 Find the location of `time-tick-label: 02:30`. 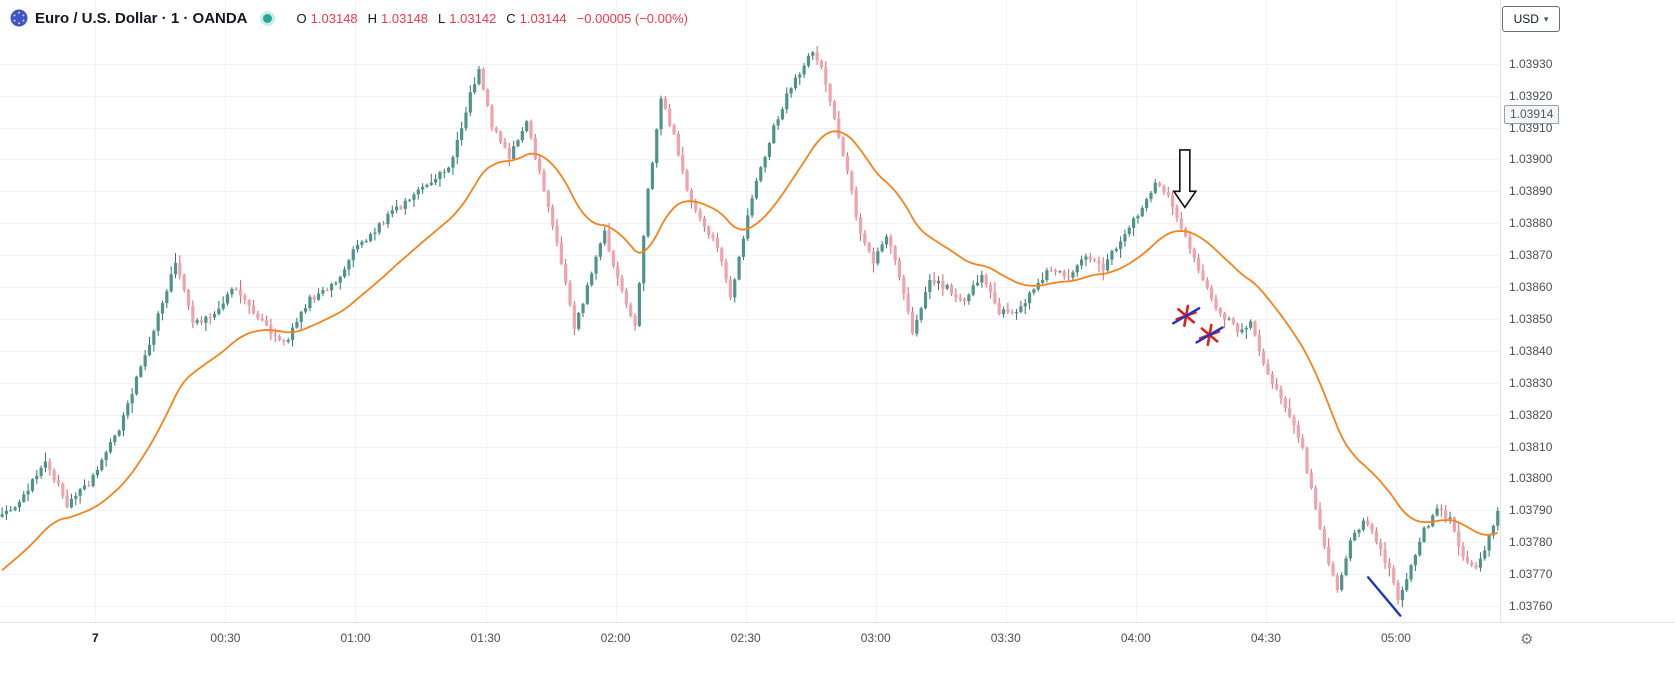

time-tick-label: 02:30 is located at coordinates (745, 638).